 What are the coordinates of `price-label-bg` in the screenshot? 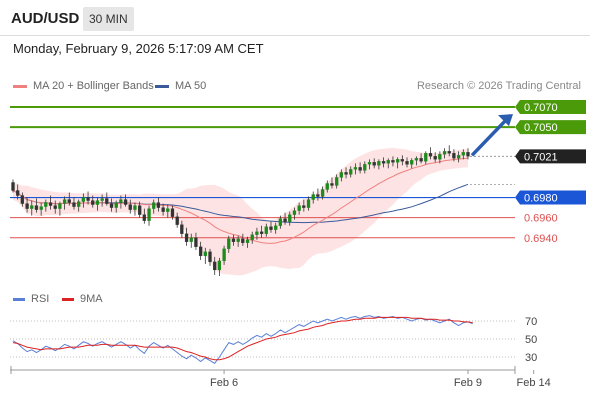 It's located at (550, 156).